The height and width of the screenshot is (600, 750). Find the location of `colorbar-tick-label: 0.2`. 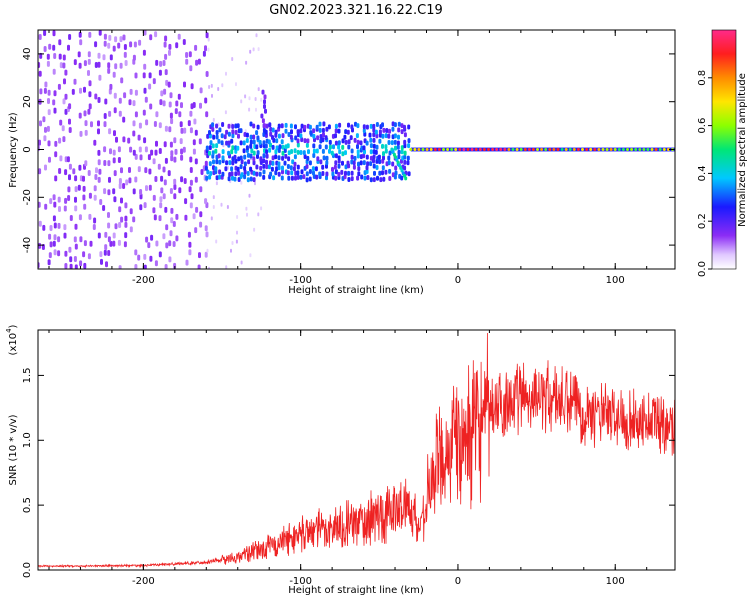

colorbar-tick-label: 0.2 is located at coordinates (702, 221).